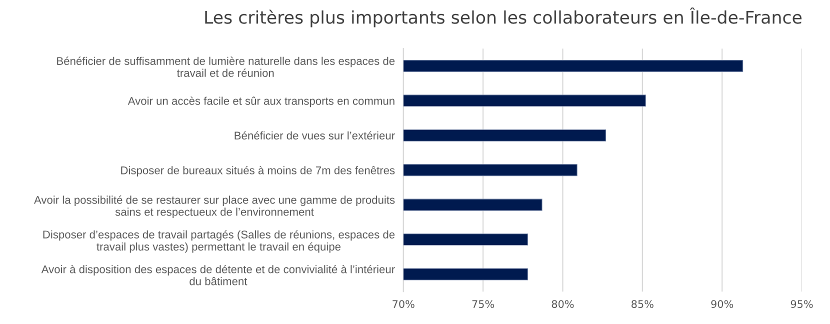 The width and height of the screenshot is (830, 324). I want to click on y-tick-label: Disposer d’espaces de travail partagés (Salles de réunions, espaces de travail plus vastes) permettant le travail en équipe, so click(219, 241).